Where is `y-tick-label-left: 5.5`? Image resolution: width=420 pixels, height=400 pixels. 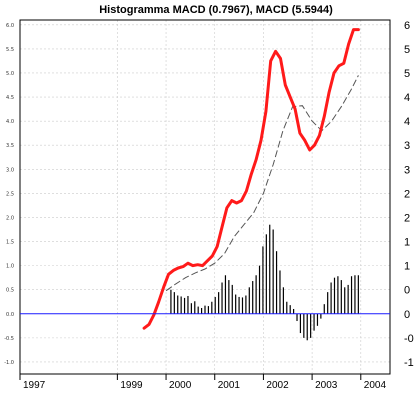
y-tick-label-left: 5.5 is located at coordinates (10, 50).